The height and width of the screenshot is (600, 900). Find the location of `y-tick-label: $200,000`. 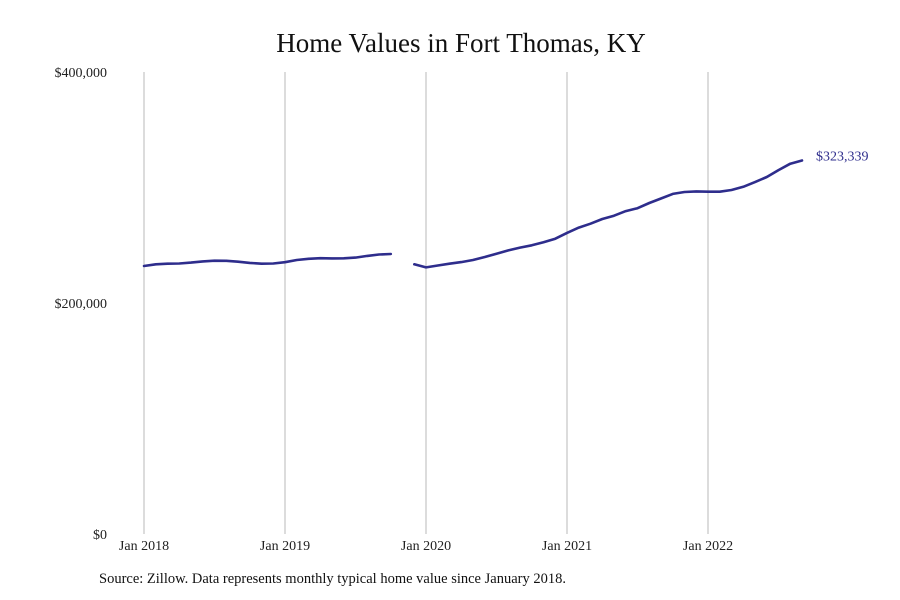

y-tick-label: $200,000 is located at coordinates (81, 304).